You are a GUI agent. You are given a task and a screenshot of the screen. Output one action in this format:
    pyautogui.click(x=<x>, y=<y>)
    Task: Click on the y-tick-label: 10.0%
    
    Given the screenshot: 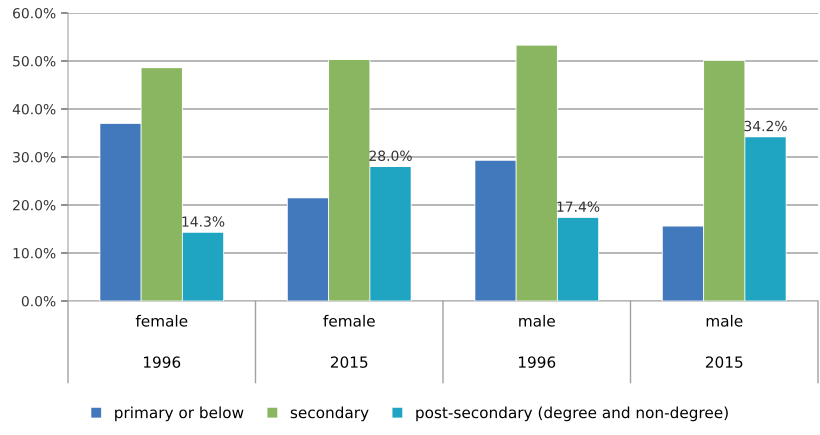 What is the action you would take?
    pyautogui.click(x=35, y=253)
    